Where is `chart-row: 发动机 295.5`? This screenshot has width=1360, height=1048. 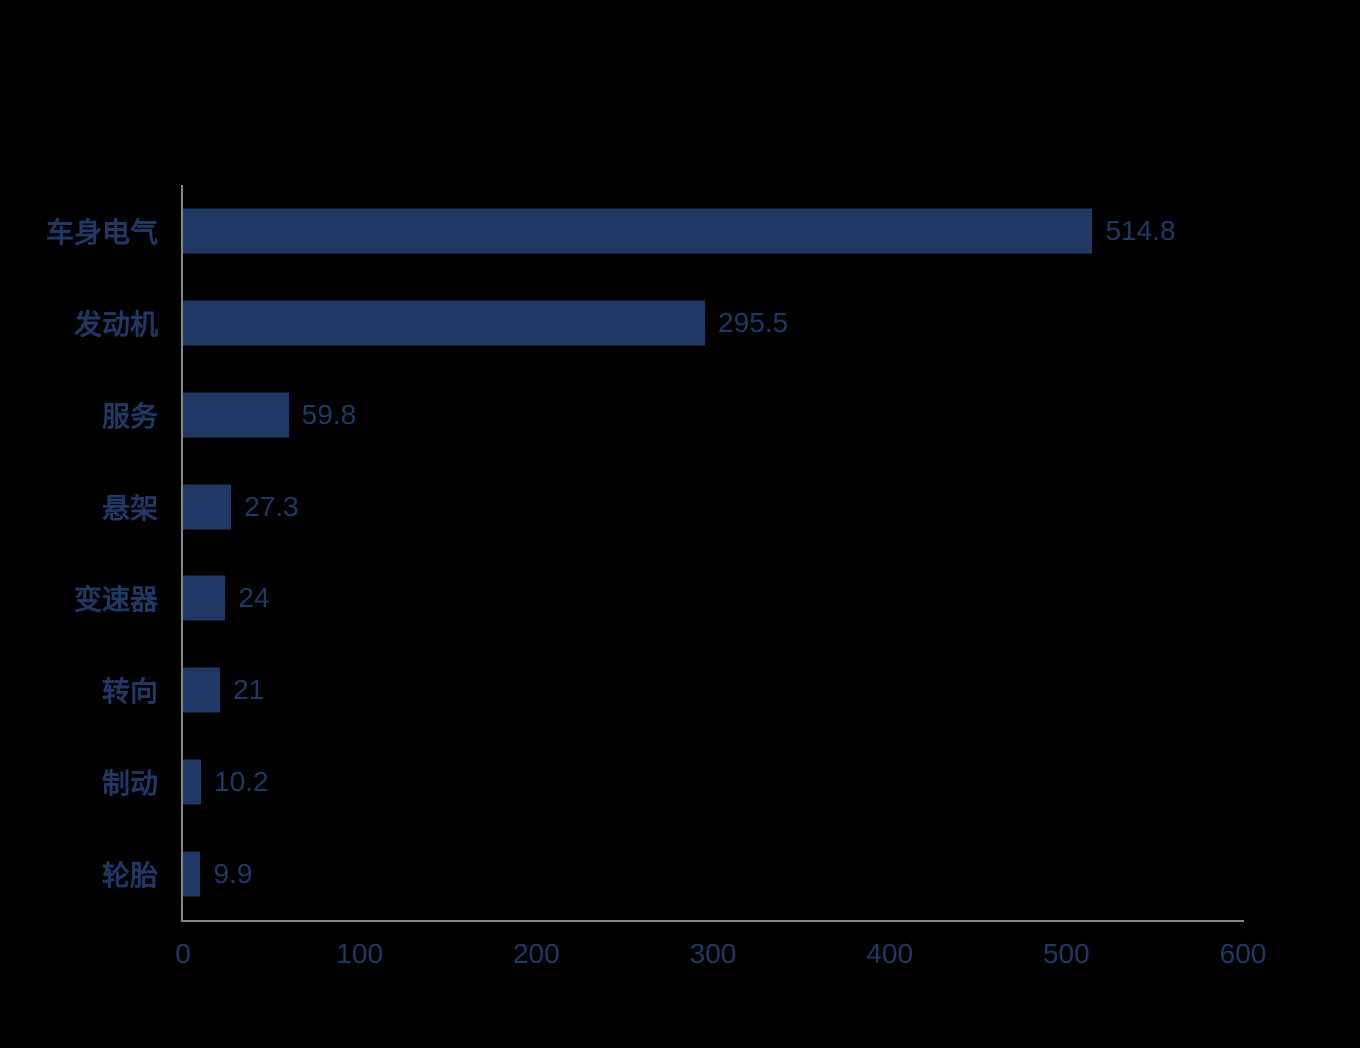
chart-row: 发动机 295.5 is located at coordinates (658, 323).